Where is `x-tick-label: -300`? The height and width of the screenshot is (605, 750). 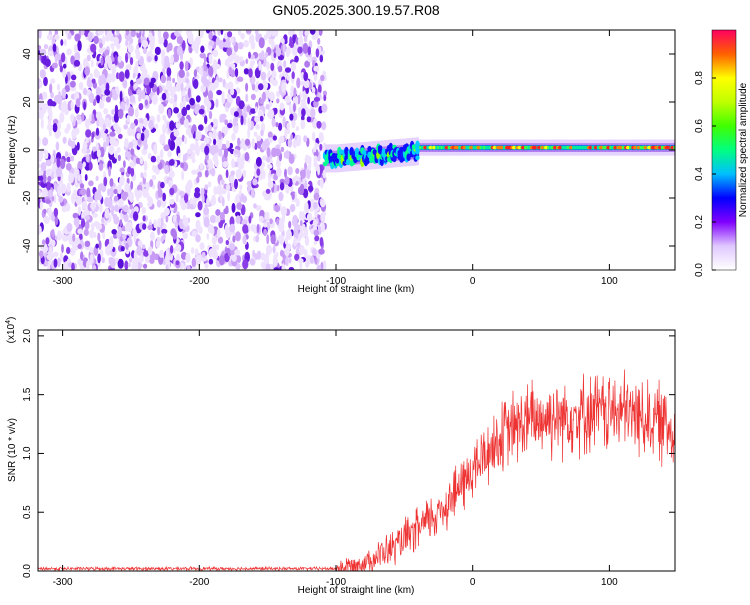
x-tick-label: -300 is located at coordinates (63, 281).